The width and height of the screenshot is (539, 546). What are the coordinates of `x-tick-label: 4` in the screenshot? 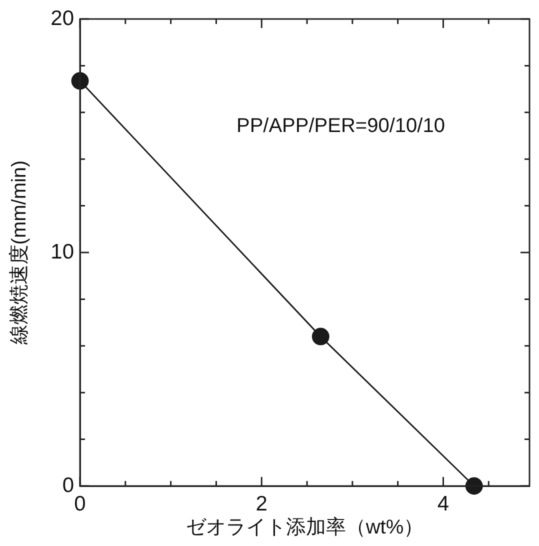 It's located at (443, 504).